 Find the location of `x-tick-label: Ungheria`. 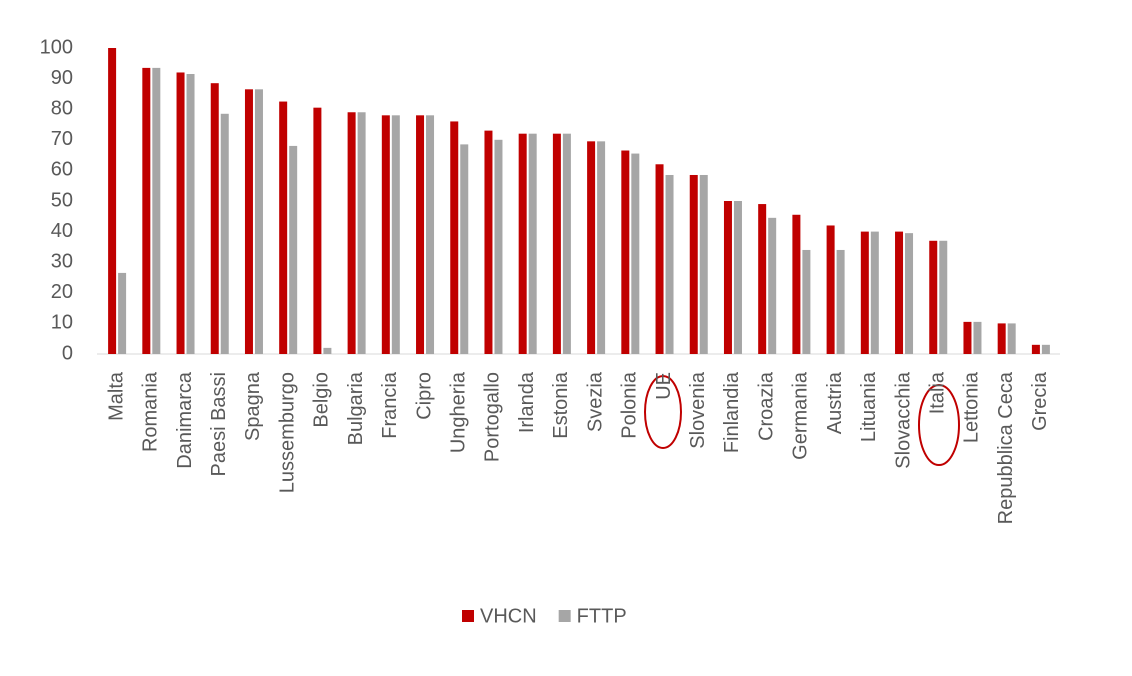

x-tick-label: Ungheria is located at coordinates (459, 412).